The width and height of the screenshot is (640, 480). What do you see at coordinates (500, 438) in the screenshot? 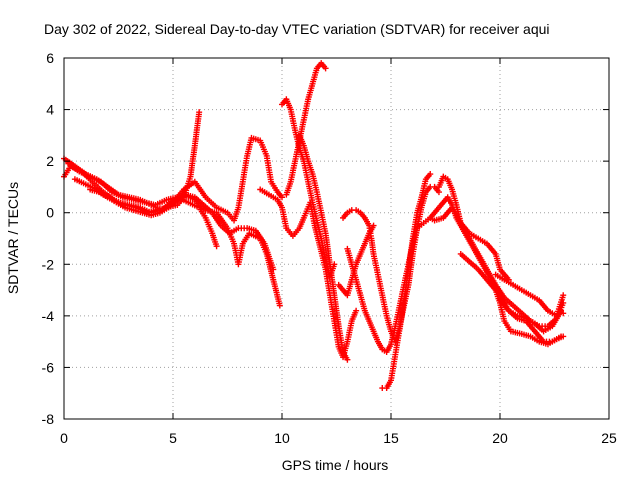
I see `x-tick-label: 20` at bounding box center [500, 438].